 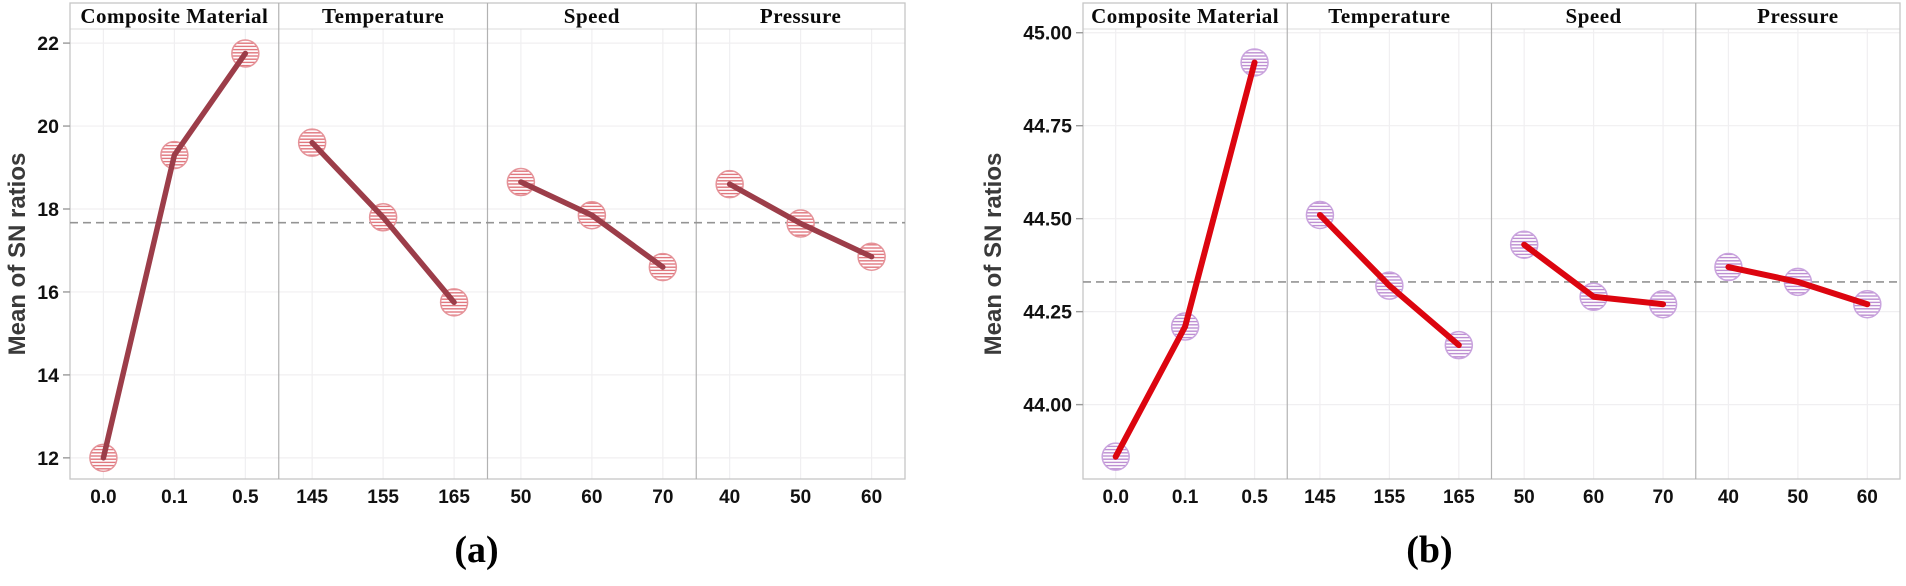 What do you see at coordinates (1429, 550) in the screenshot?
I see `caption-b: (b)` at bounding box center [1429, 550].